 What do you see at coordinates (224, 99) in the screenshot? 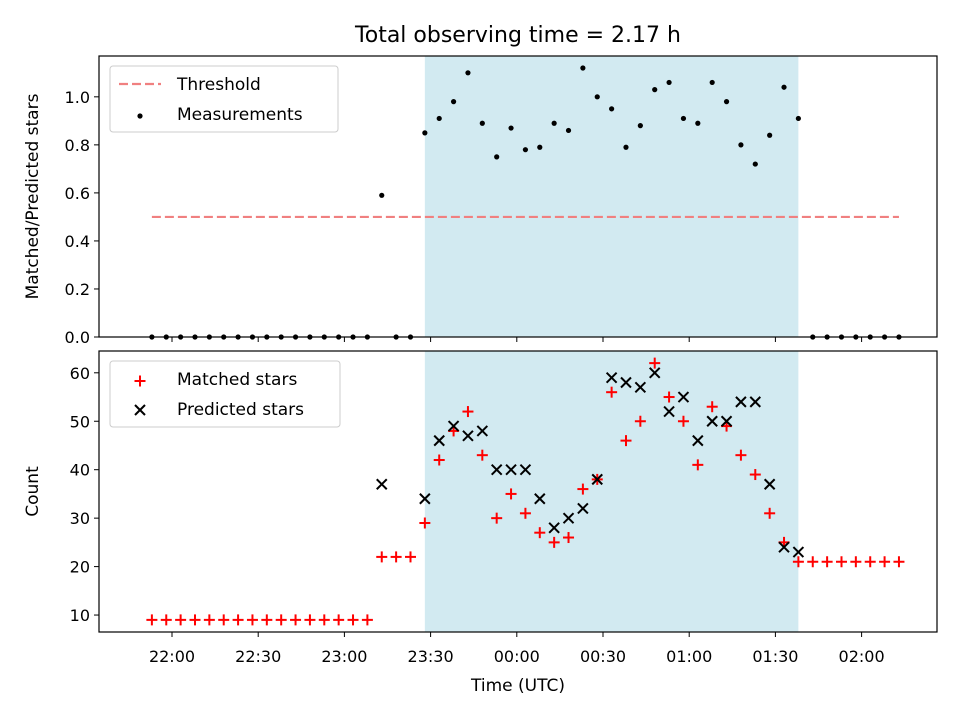
I see `top-legend: Threshold Measurements` at bounding box center [224, 99].